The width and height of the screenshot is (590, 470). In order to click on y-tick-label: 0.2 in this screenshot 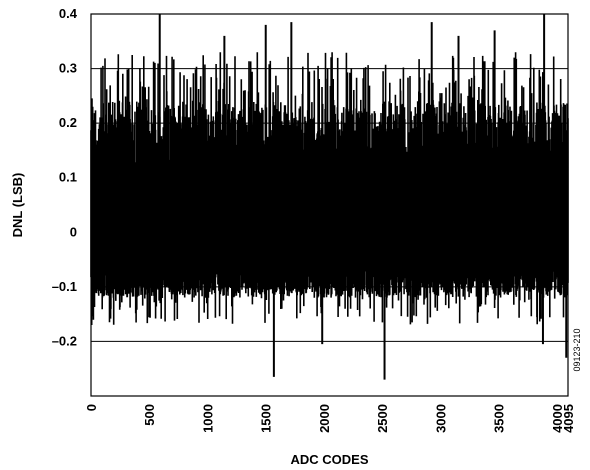, I will do `click(68, 122)`.